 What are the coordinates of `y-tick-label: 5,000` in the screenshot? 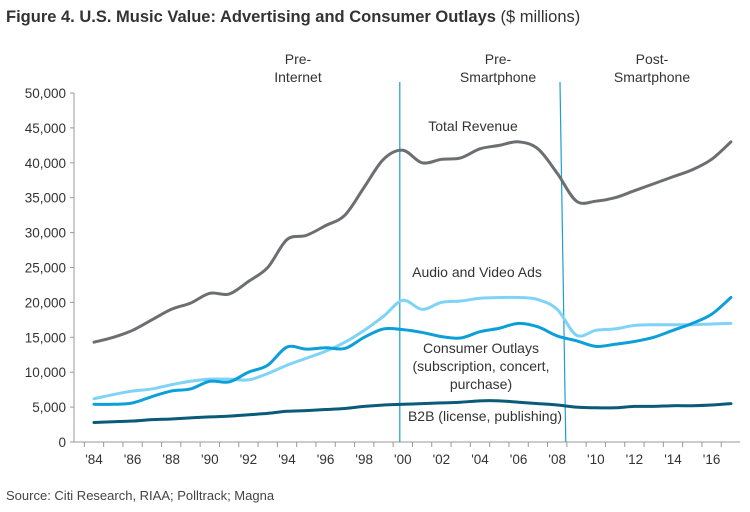 It's located at (49, 407).